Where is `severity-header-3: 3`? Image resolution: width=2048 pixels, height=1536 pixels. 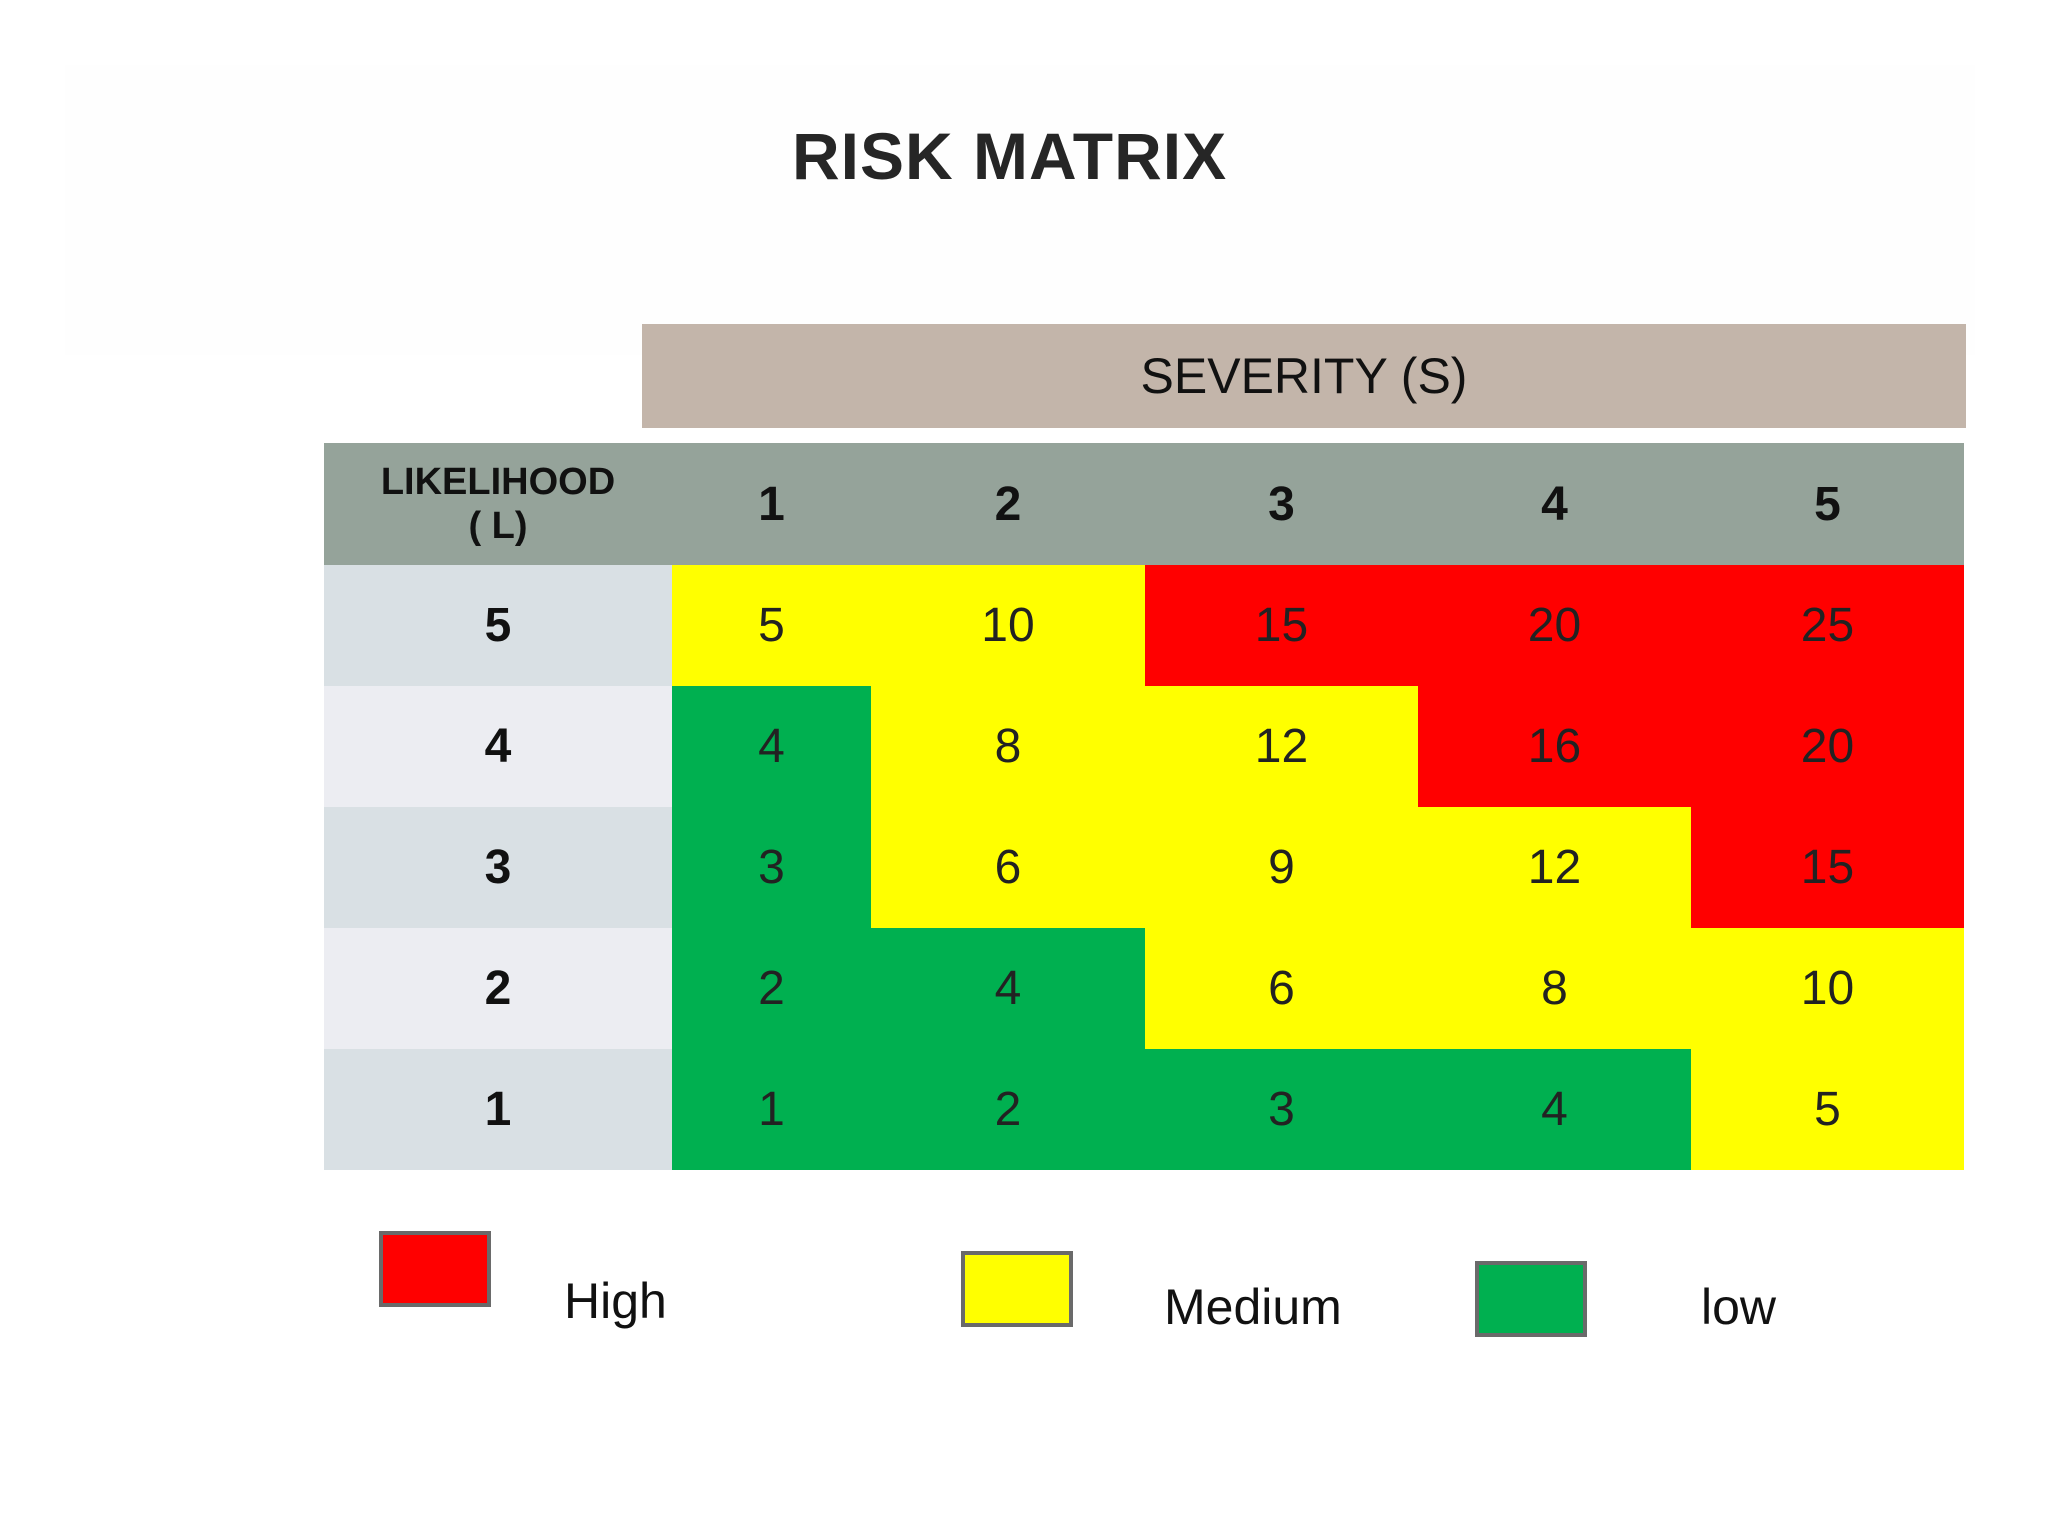 severity-header-3: 3 is located at coordinates (1281, 504).